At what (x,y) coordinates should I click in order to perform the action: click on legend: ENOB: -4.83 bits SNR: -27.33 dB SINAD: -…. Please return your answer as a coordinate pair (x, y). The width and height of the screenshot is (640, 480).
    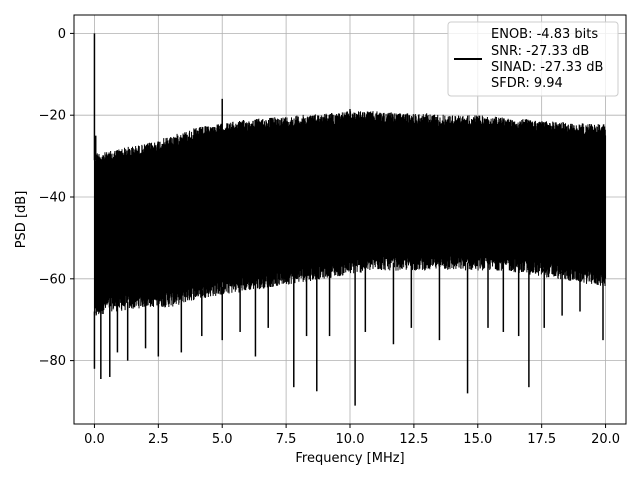
    Looking at the image, I should click on (533, 59).